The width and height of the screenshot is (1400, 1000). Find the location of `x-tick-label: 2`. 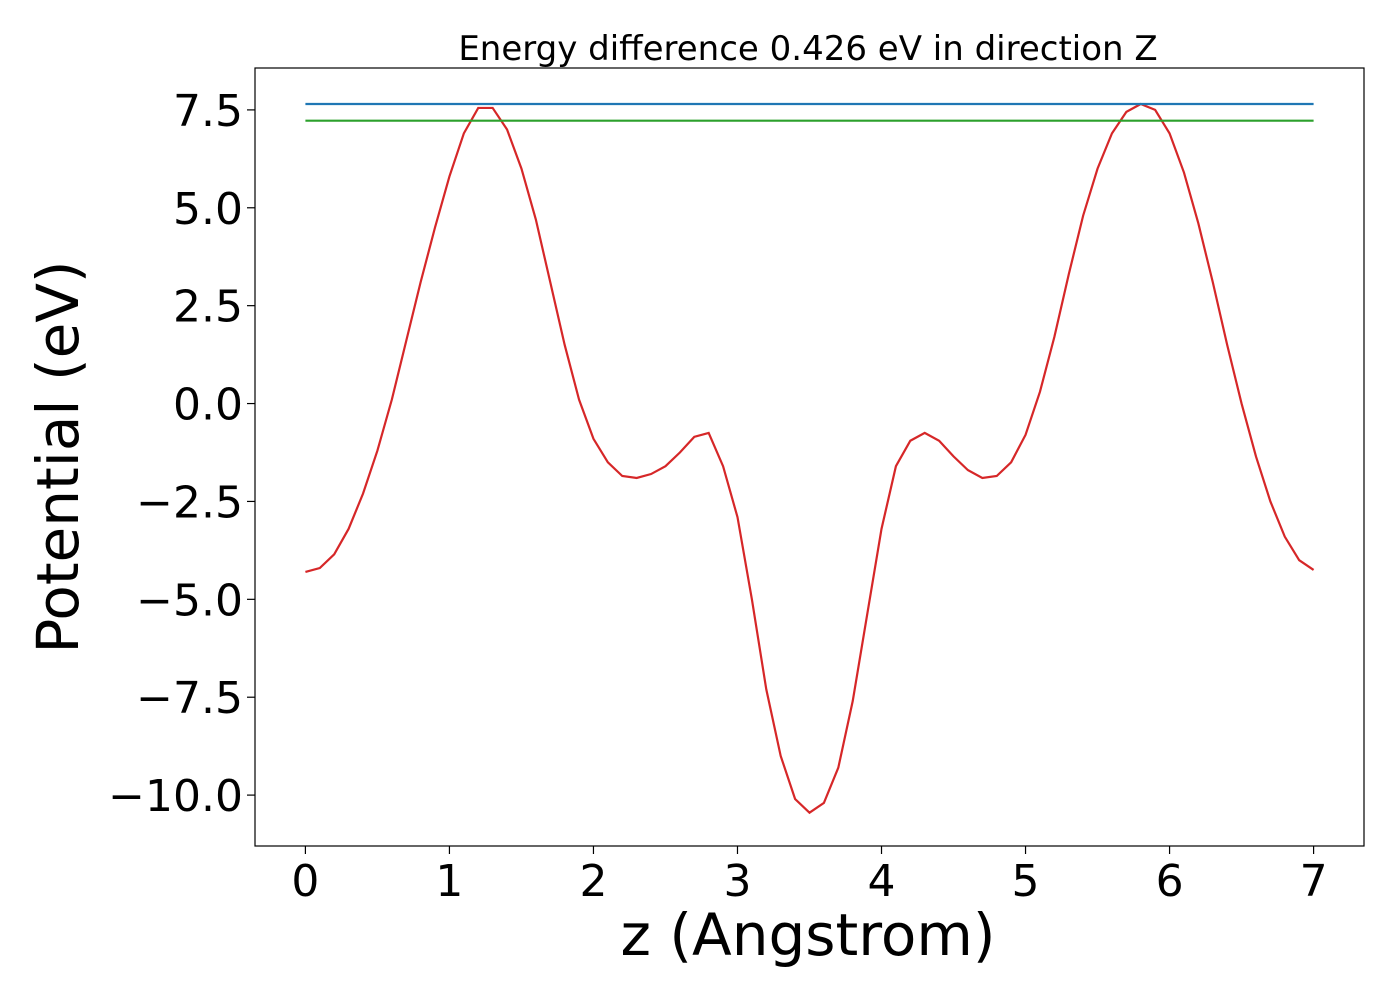

x-tick-label: 2 is located at coordinates (593, 881).